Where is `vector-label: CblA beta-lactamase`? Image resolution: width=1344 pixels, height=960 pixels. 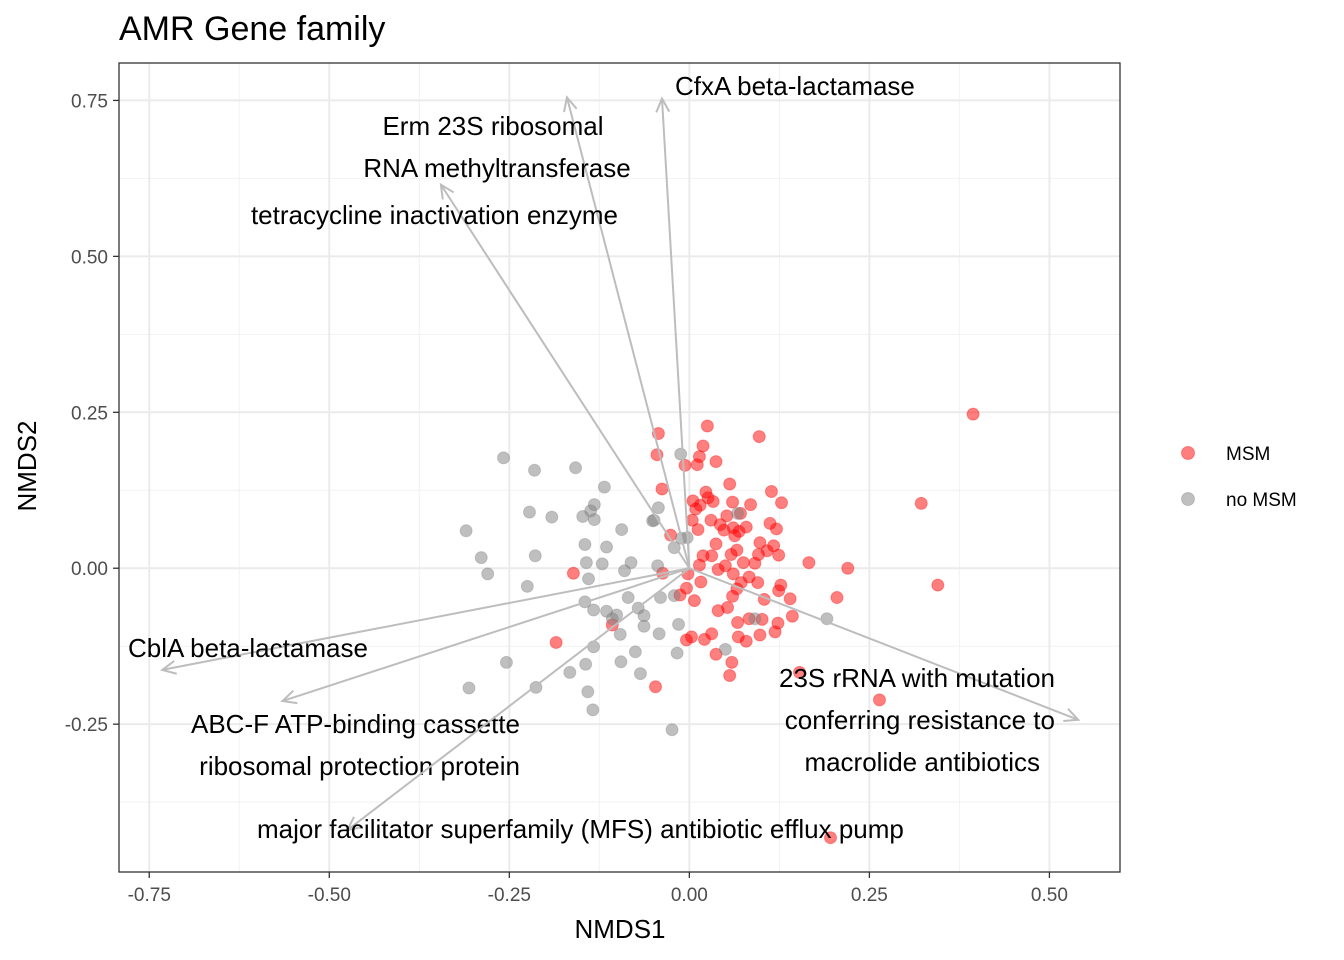
vector-label: CblA beta-lactamase is located at coordinates (248, 648).